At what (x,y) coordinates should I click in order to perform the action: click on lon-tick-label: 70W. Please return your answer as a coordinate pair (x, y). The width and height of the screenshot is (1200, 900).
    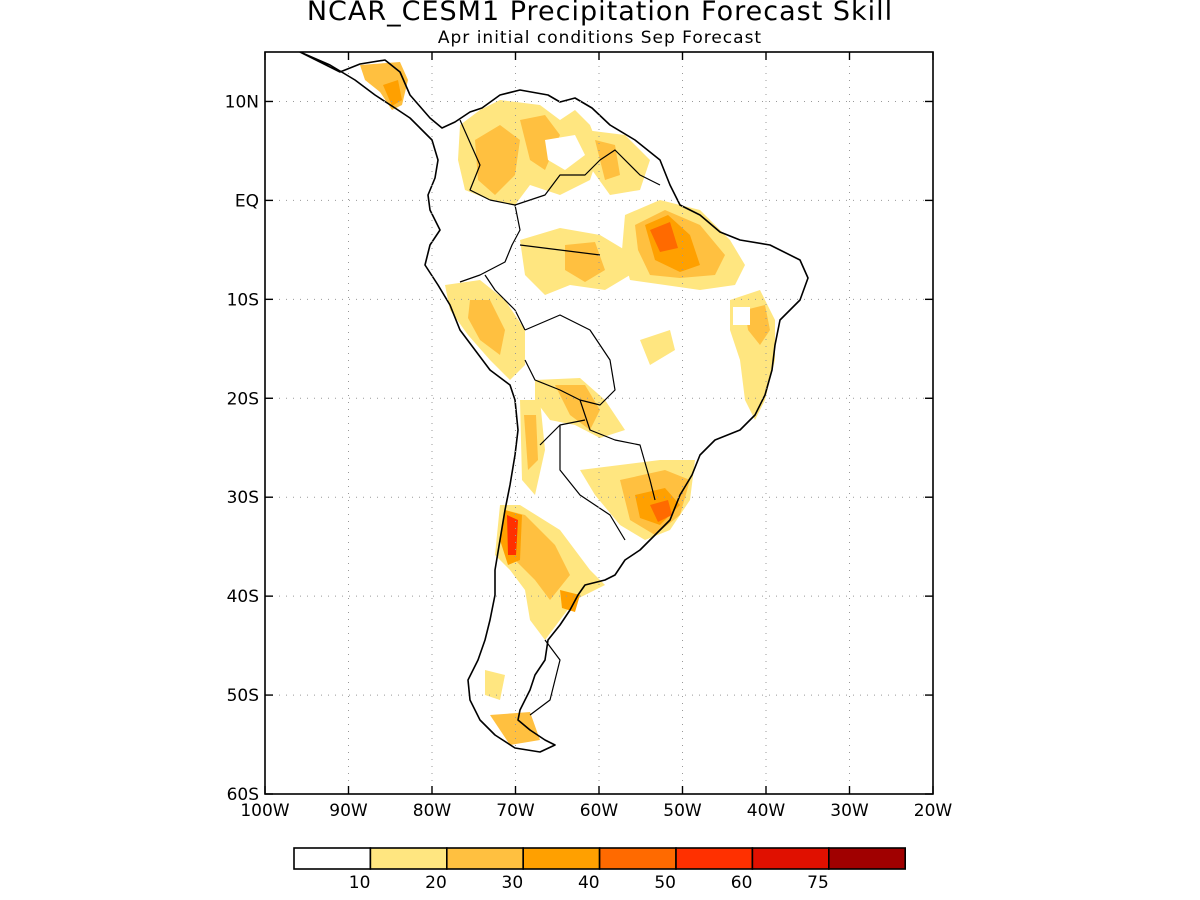
    Looking at the image, I should click on (515, 811).